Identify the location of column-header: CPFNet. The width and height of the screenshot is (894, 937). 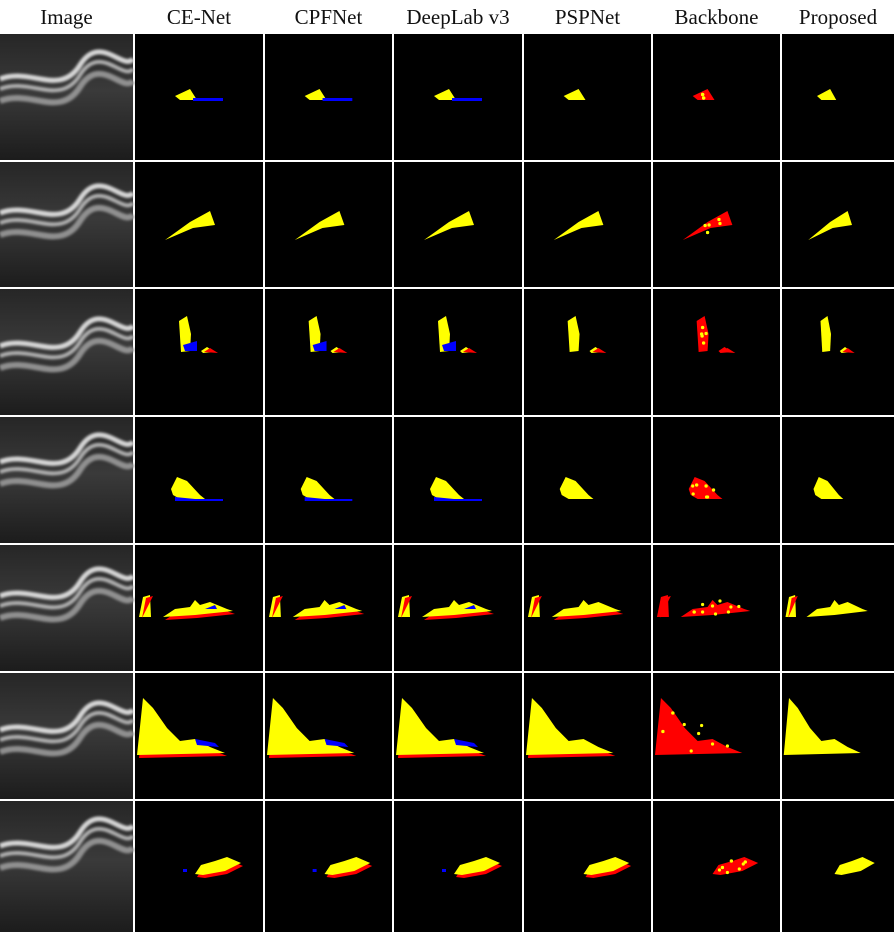
(329, 17).